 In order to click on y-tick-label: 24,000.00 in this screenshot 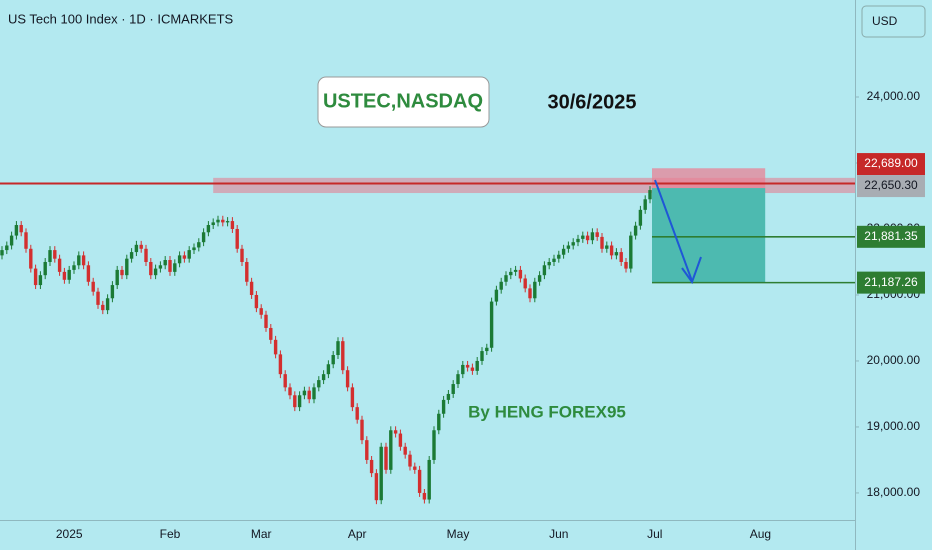, I will do `click(894, 96)`.